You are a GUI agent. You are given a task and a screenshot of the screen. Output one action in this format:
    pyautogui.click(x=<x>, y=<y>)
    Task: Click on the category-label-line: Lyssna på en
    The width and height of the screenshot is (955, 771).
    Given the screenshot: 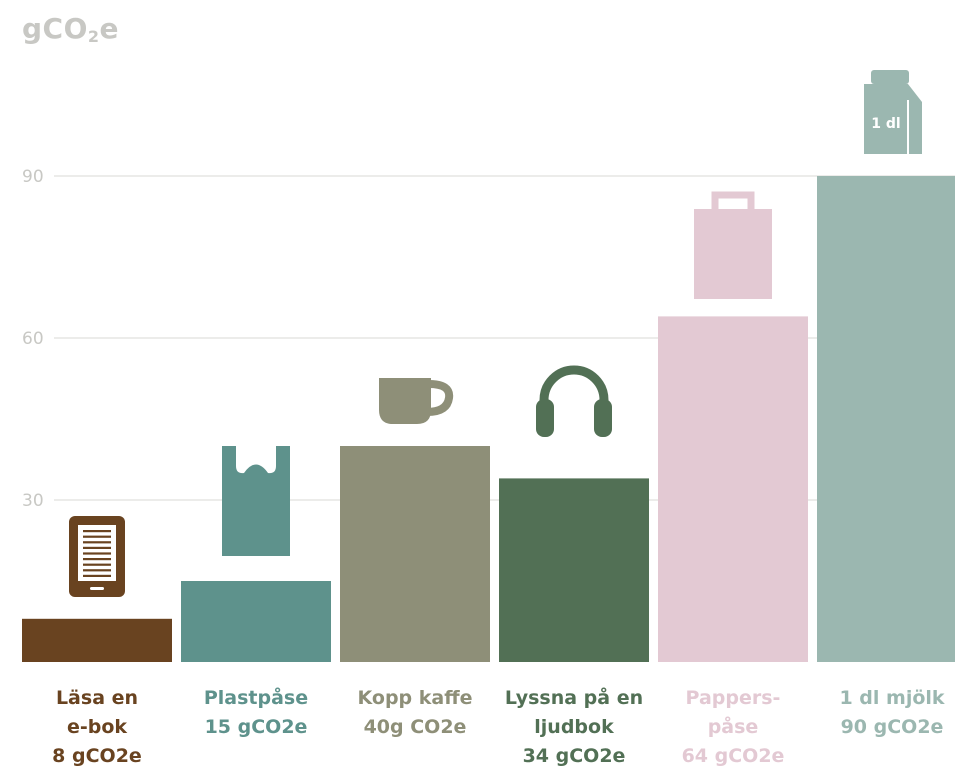 What is the action you would take?
    pyautogui.click(x=574, y=698)
    